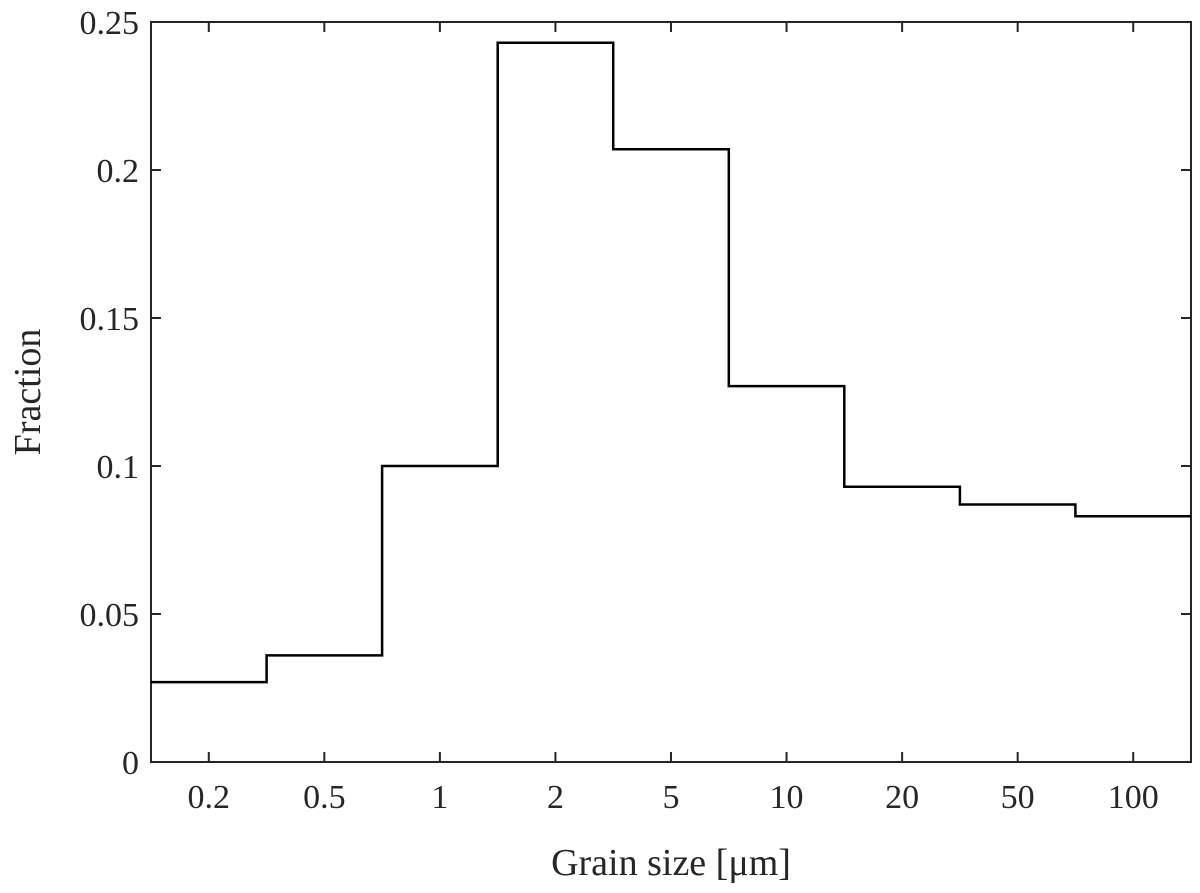 This screenshot has width=1200, height=893. I want to click on y-tick-label: 0.25, so click(110, 23).